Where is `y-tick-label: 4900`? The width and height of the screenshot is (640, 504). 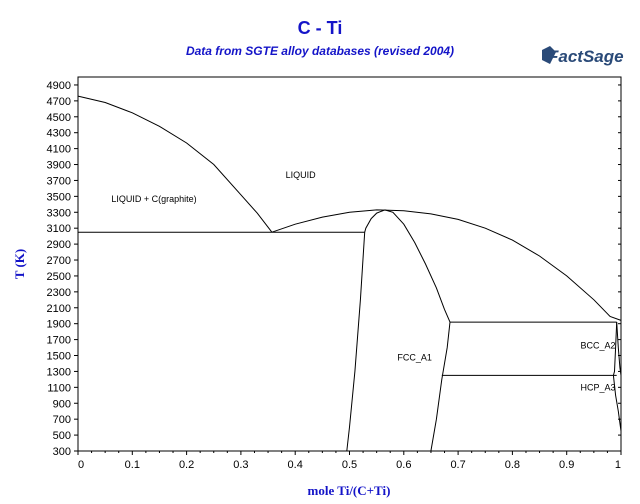 y-tick-label: 4900 is located at coordinates (59, 86).